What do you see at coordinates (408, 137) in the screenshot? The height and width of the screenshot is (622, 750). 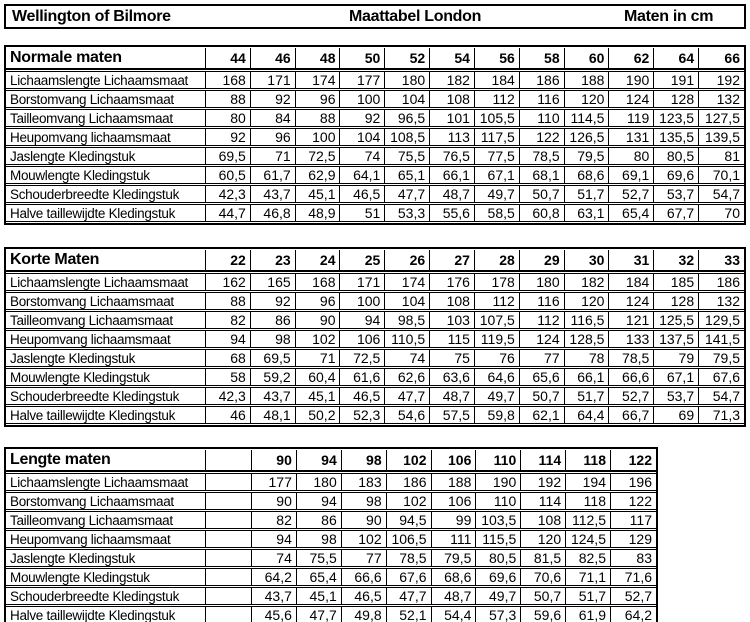 I see `value-cell: 108,5` at bounding box center [408, 137].